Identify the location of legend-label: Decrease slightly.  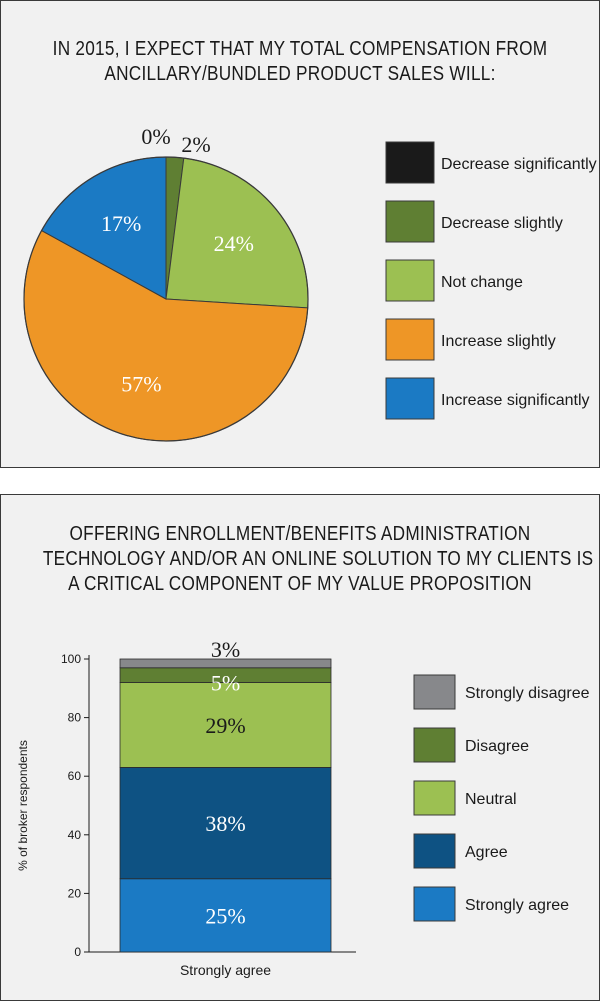
(502, 223).